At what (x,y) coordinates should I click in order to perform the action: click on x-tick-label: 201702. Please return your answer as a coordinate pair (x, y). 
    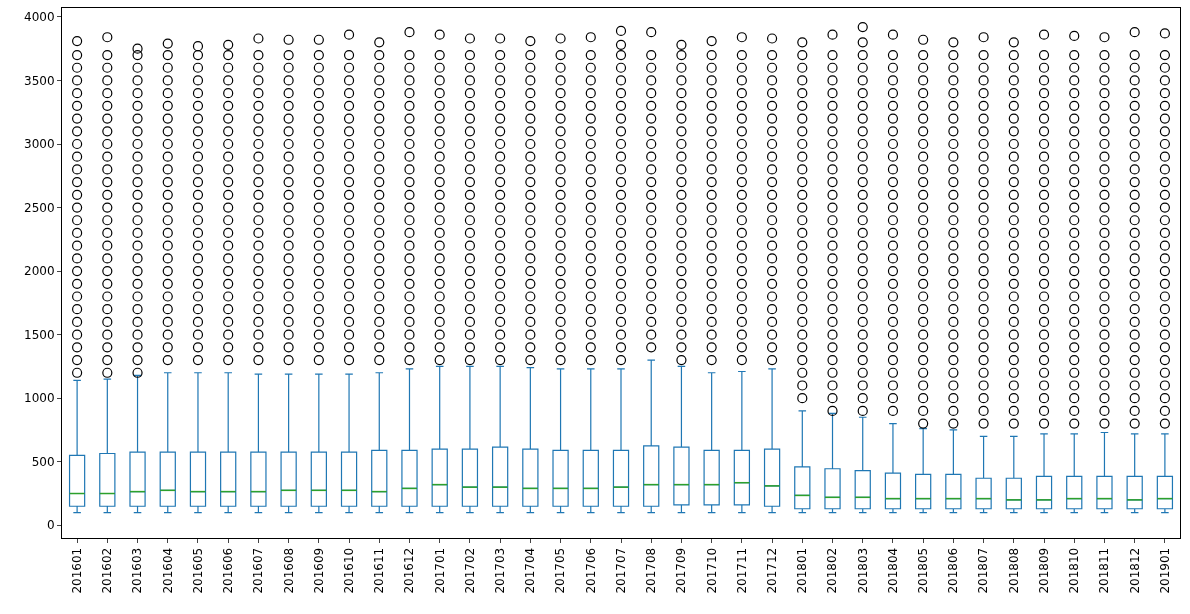
    Looking at the image, I should click on (469, 570).